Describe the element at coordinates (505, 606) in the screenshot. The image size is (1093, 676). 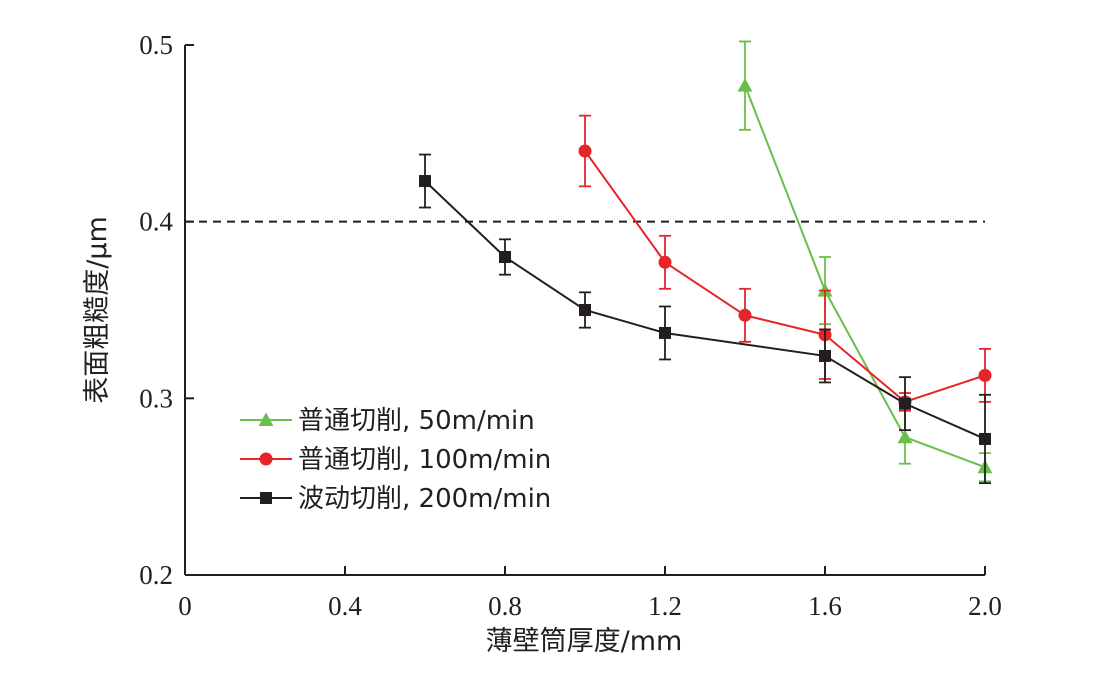
I see `x-tick-label: 0.8` at that location.